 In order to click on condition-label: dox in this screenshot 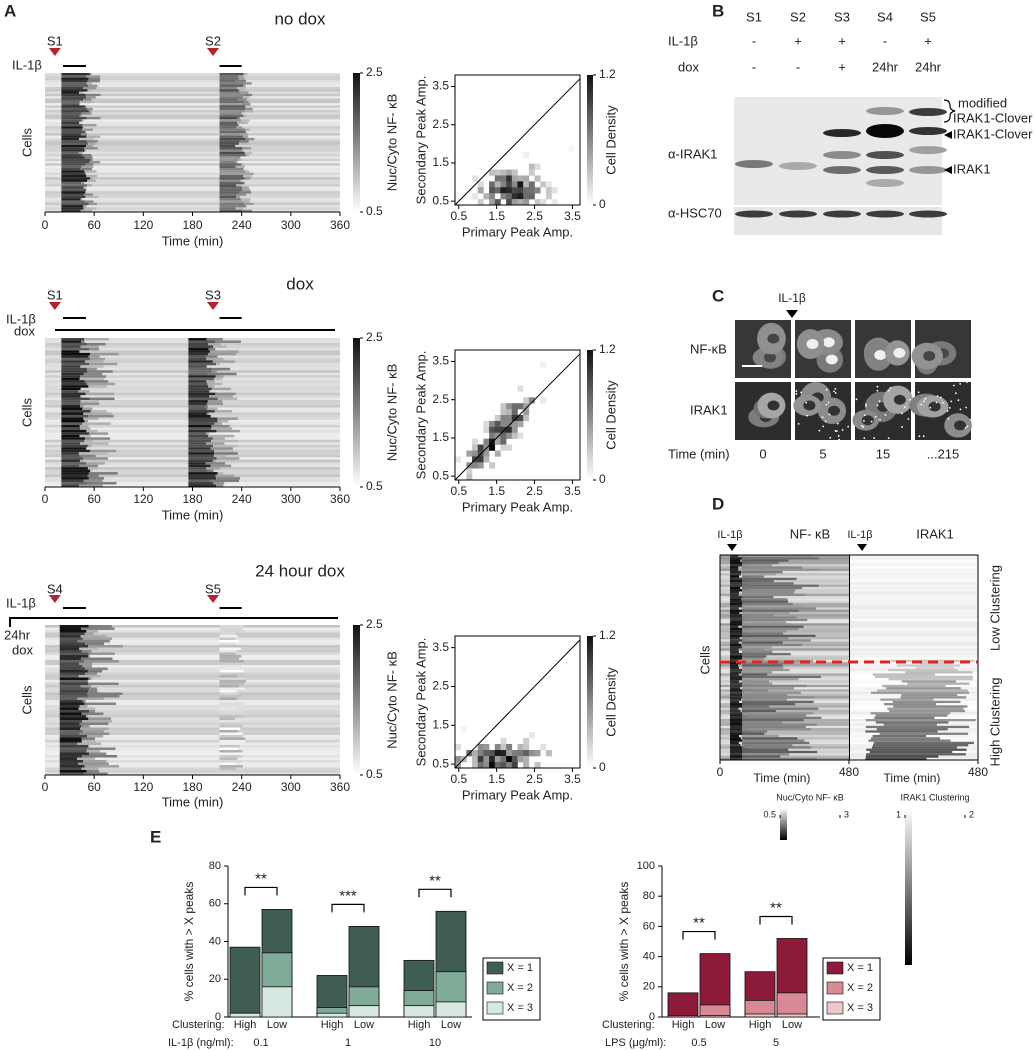, I will do `click(688, 66)`.